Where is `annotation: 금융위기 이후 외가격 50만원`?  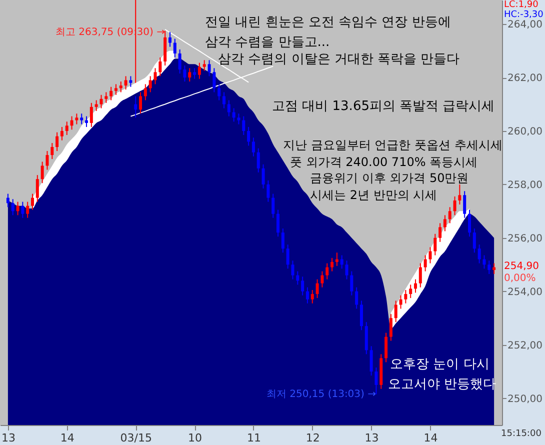 annotation: 금융위기 이후 외가격 50만원 is located at coordinates (389, 178).